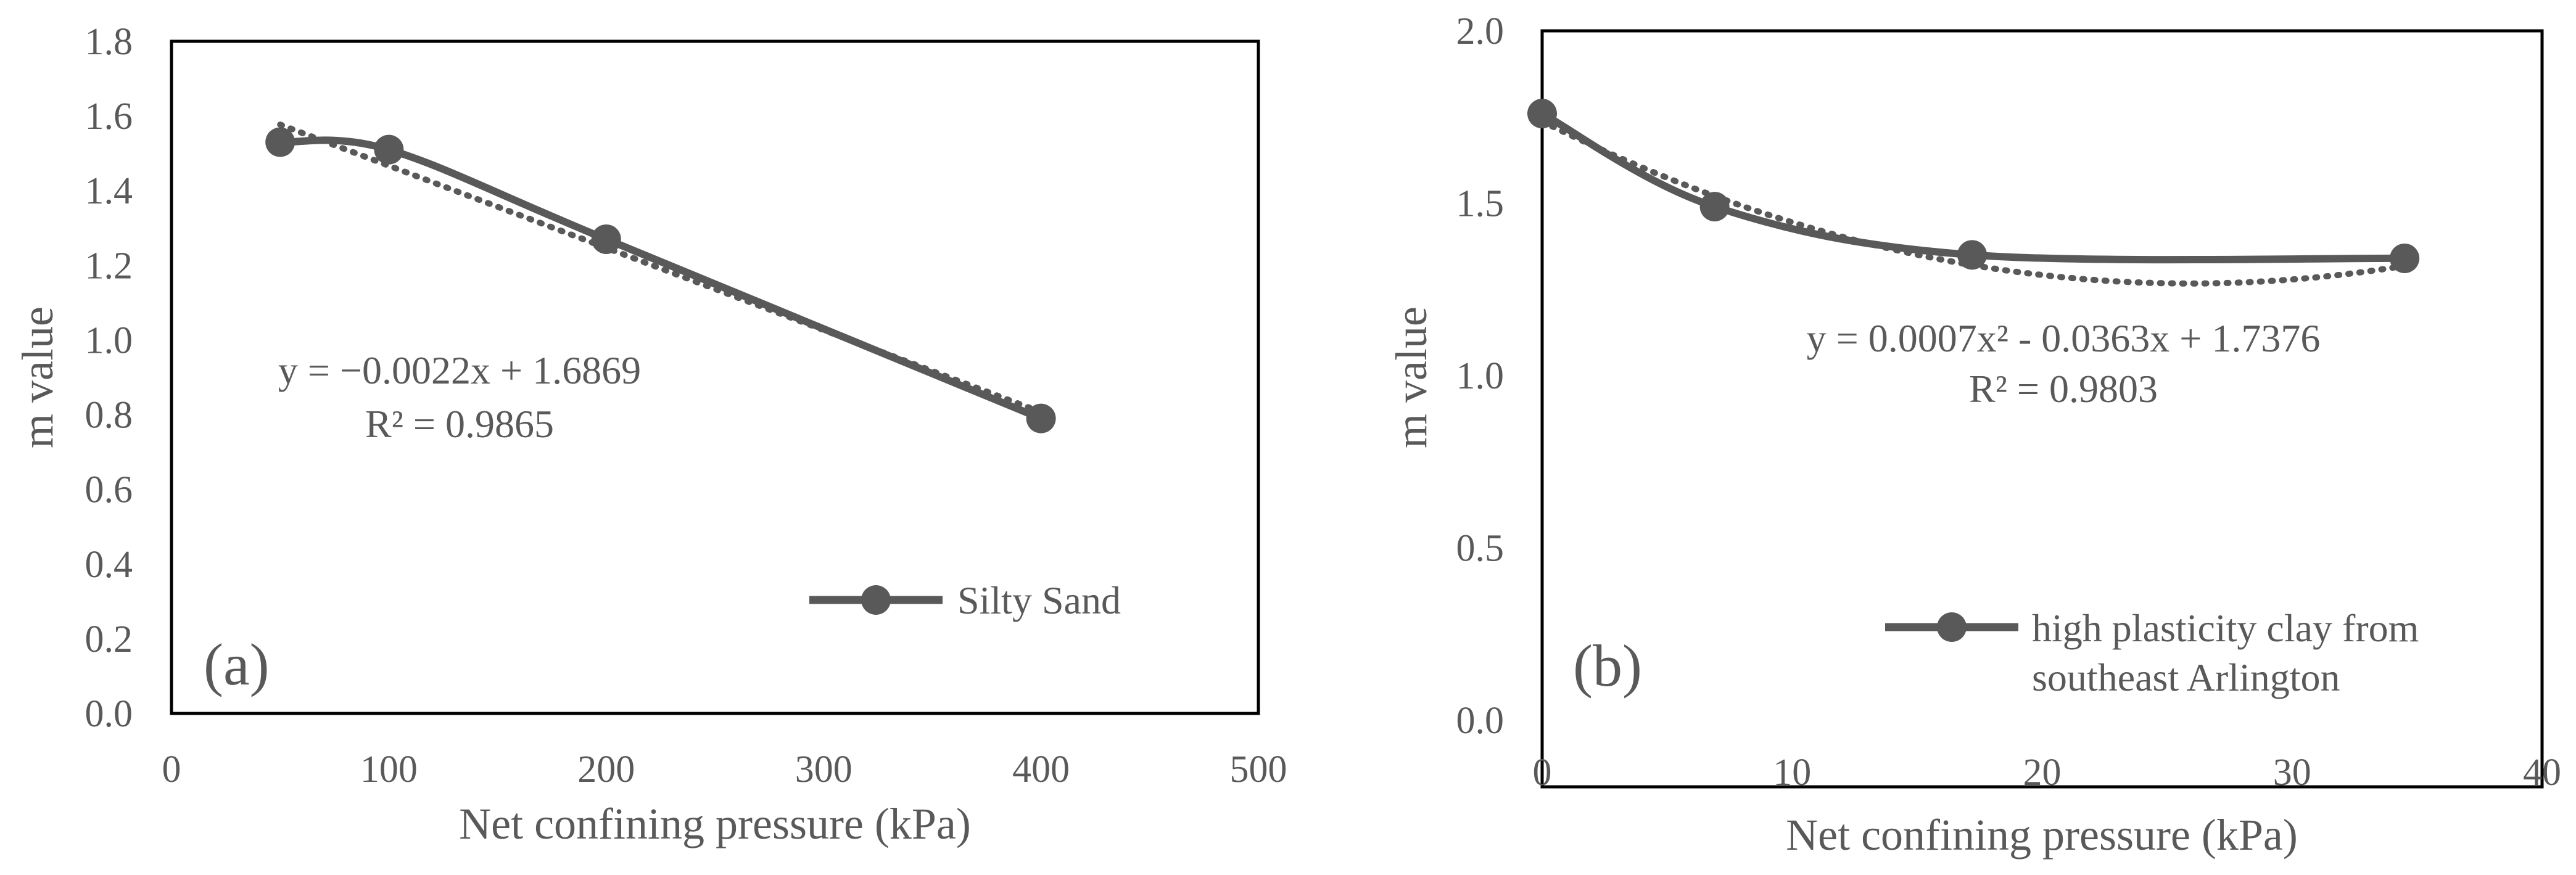 The width and height of the screenshot is (2576, 875). Describe the element at coordinates (1258, 770) in the screenshot. I see `x-tick-label: 500` at that location.